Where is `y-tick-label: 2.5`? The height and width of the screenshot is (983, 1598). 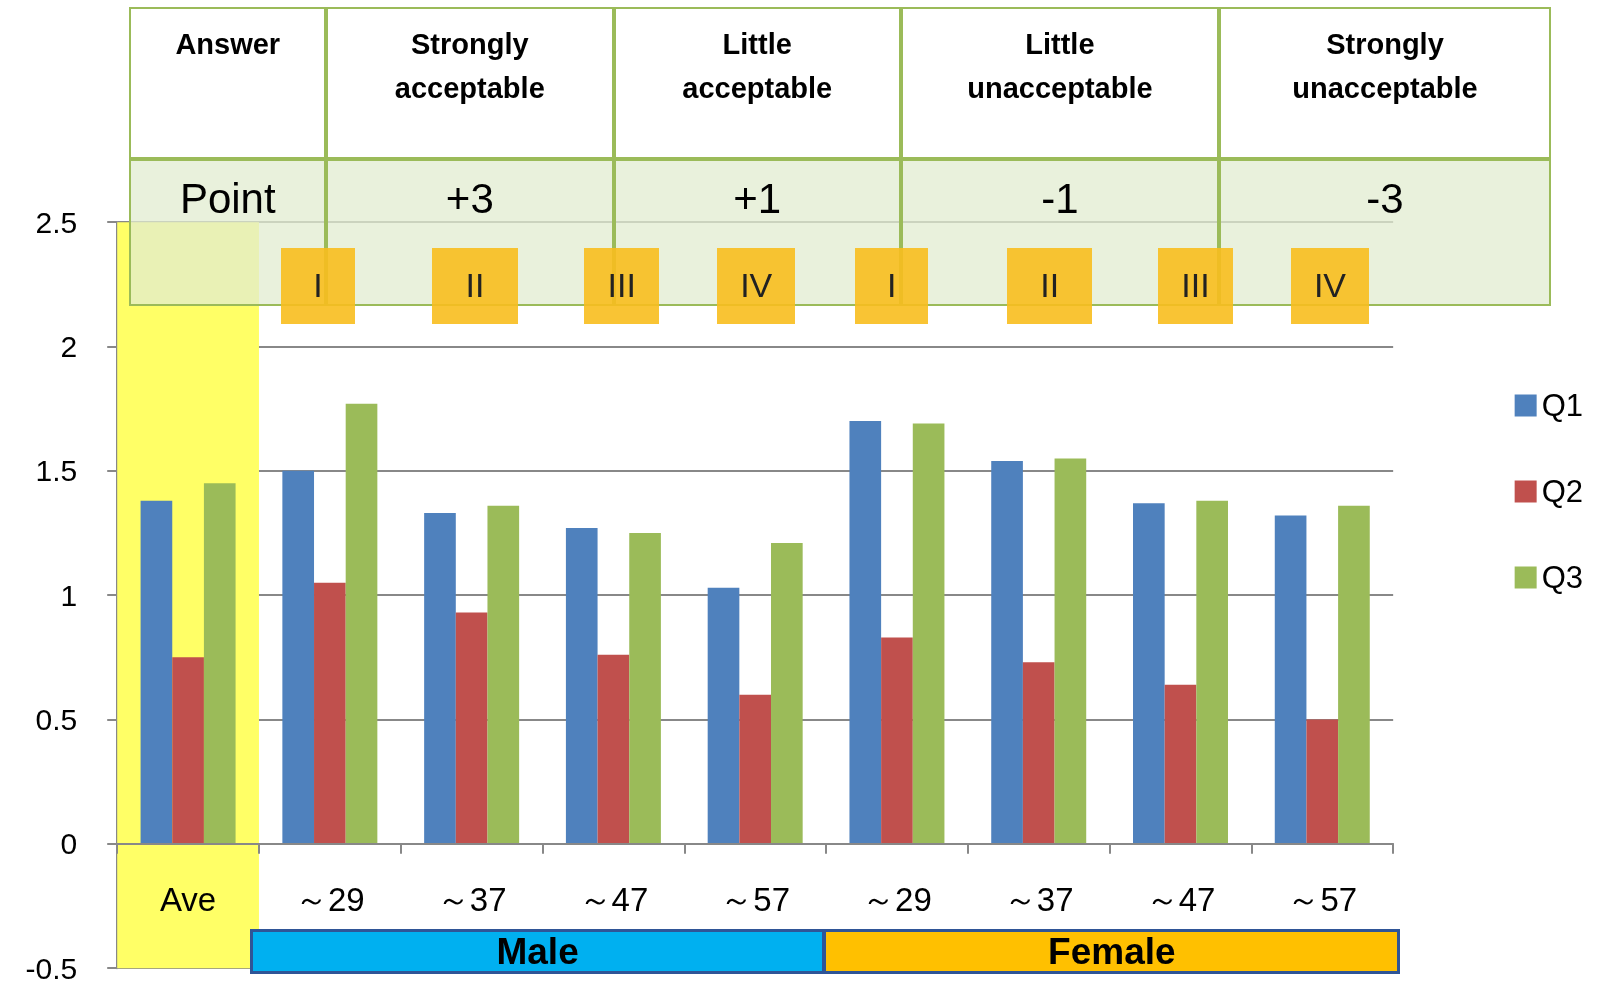 y-tick-label: 2.5 is located at coordinates (56, 222).